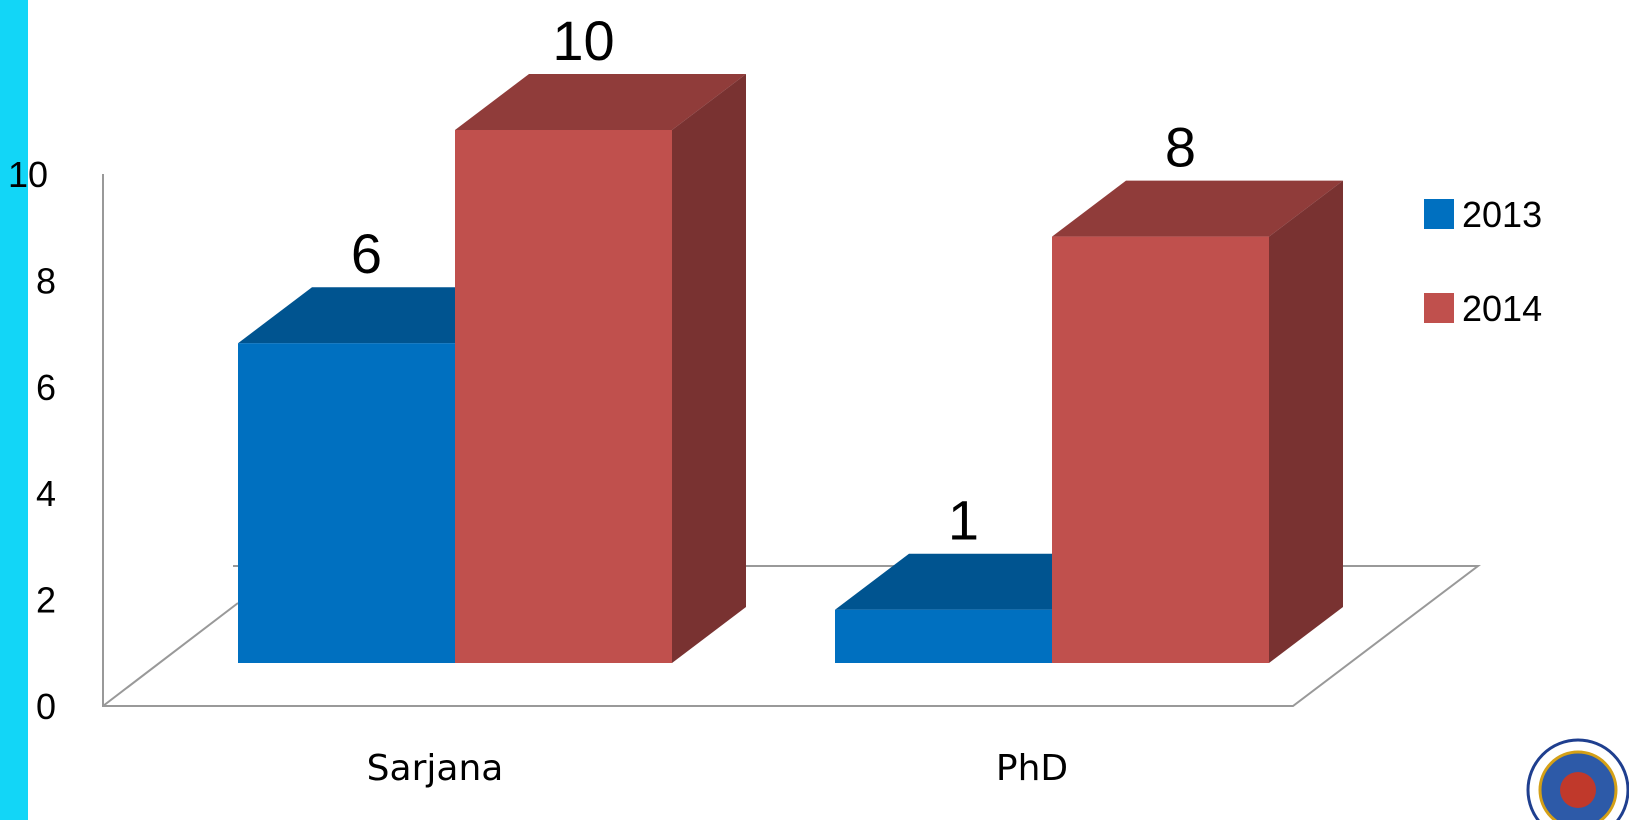 This screenshot has height=820, width=1629. Describe the element at coordinates (46, 706) in the screenshot. I see `y-tick-label: 0` at that location.